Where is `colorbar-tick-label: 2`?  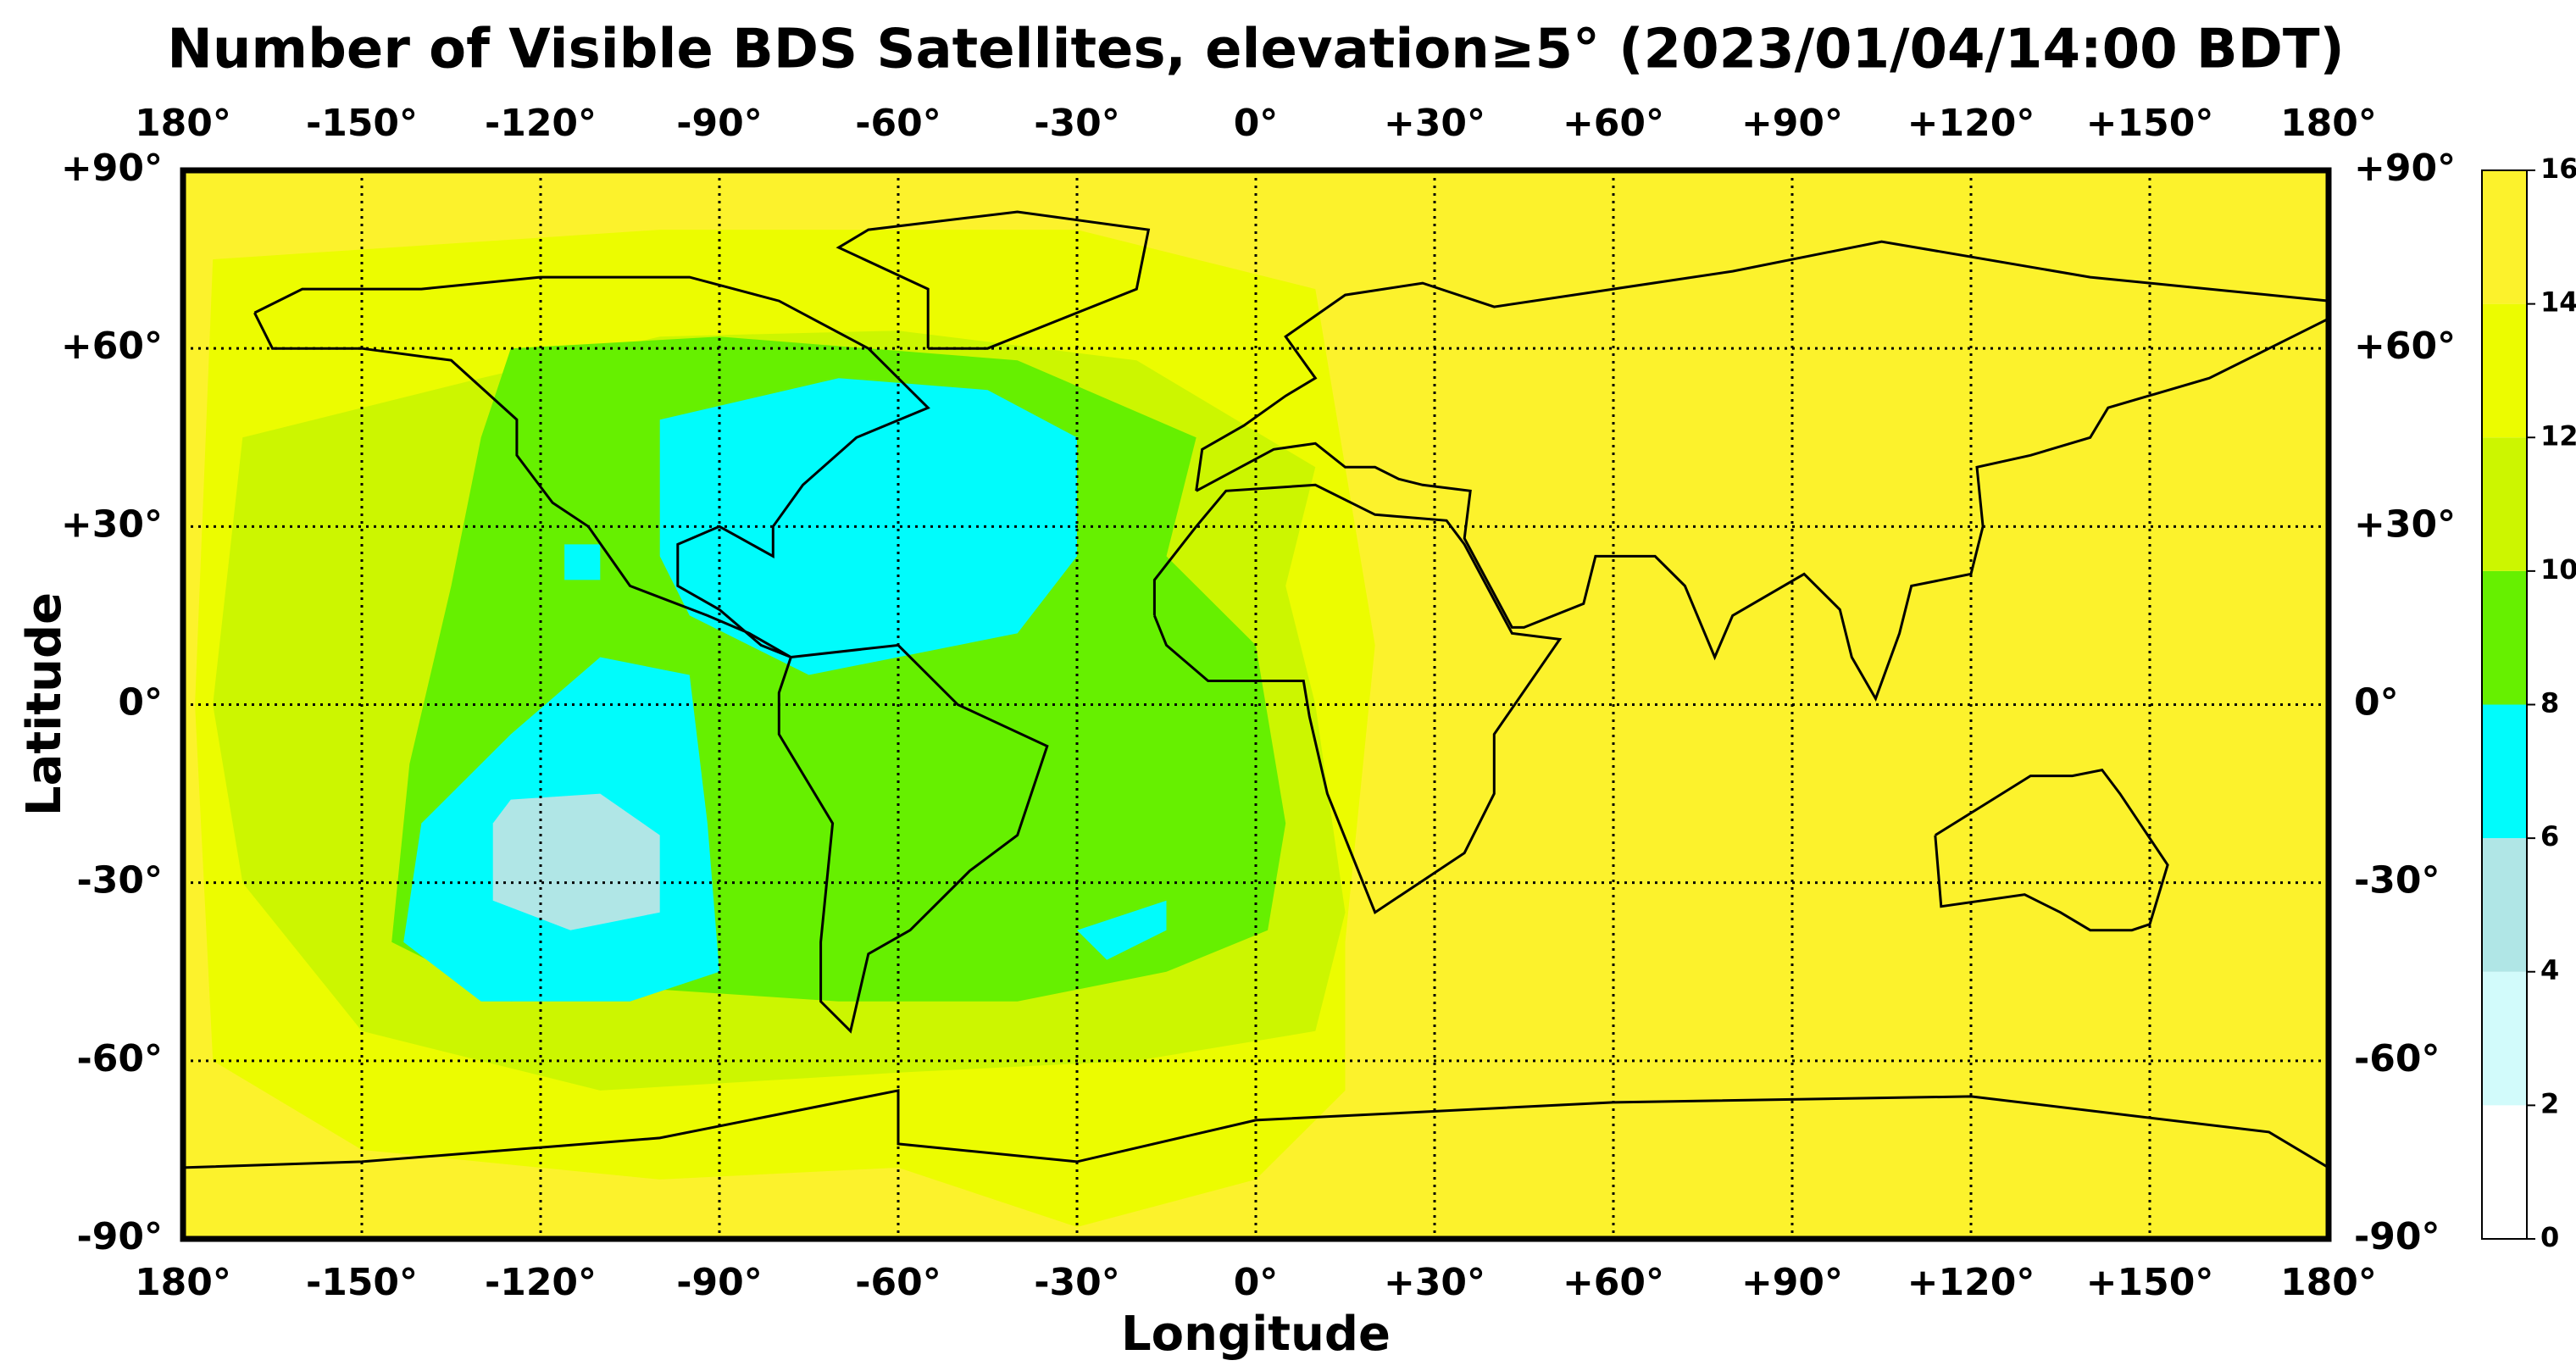 colorbar-tick-label: 2 is located at coordinates (2549, 1103).